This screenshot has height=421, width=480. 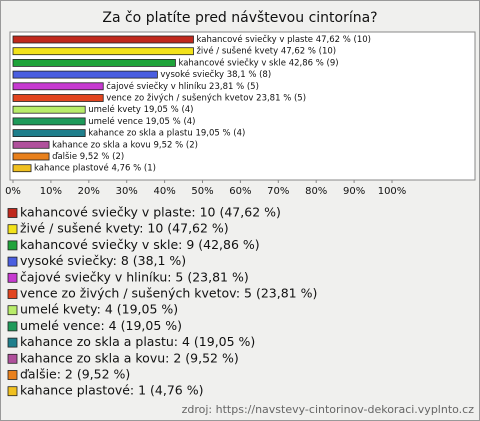 What do you see at coordinates (266, 51) in the screenshot?
I see `value-label: živé / sušené kvety 47,62 % (10)` at bounding box center [266, 51].